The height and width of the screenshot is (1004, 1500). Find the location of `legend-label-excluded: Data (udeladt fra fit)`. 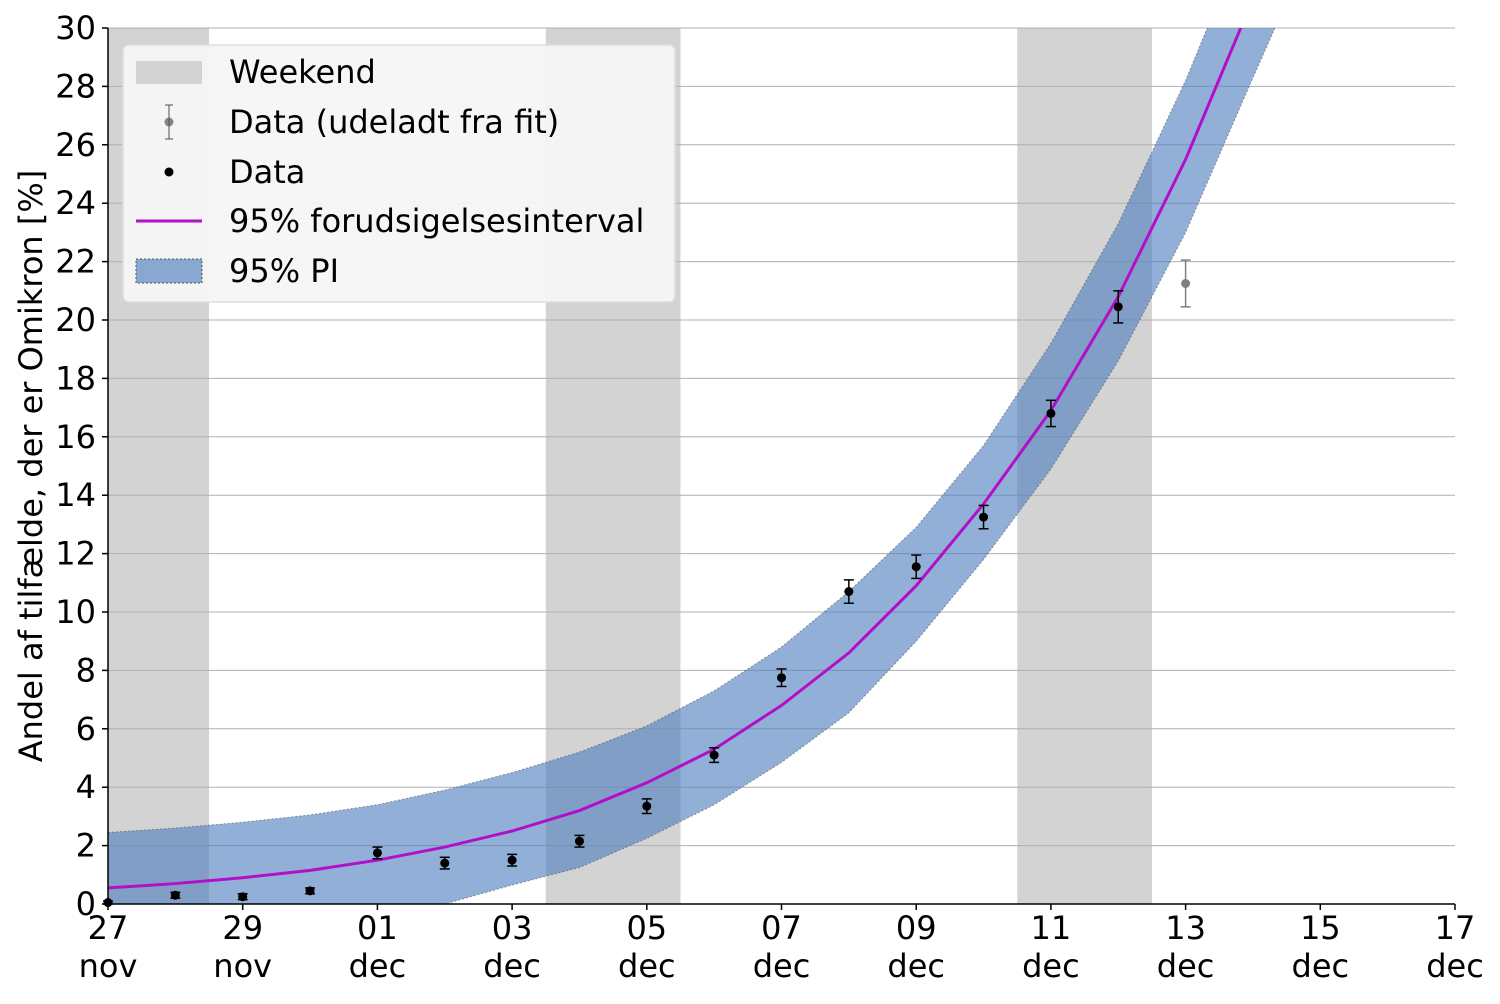

legend-label-excluded: Data (udeladt fra fit) is located at coordinates (394, 122).